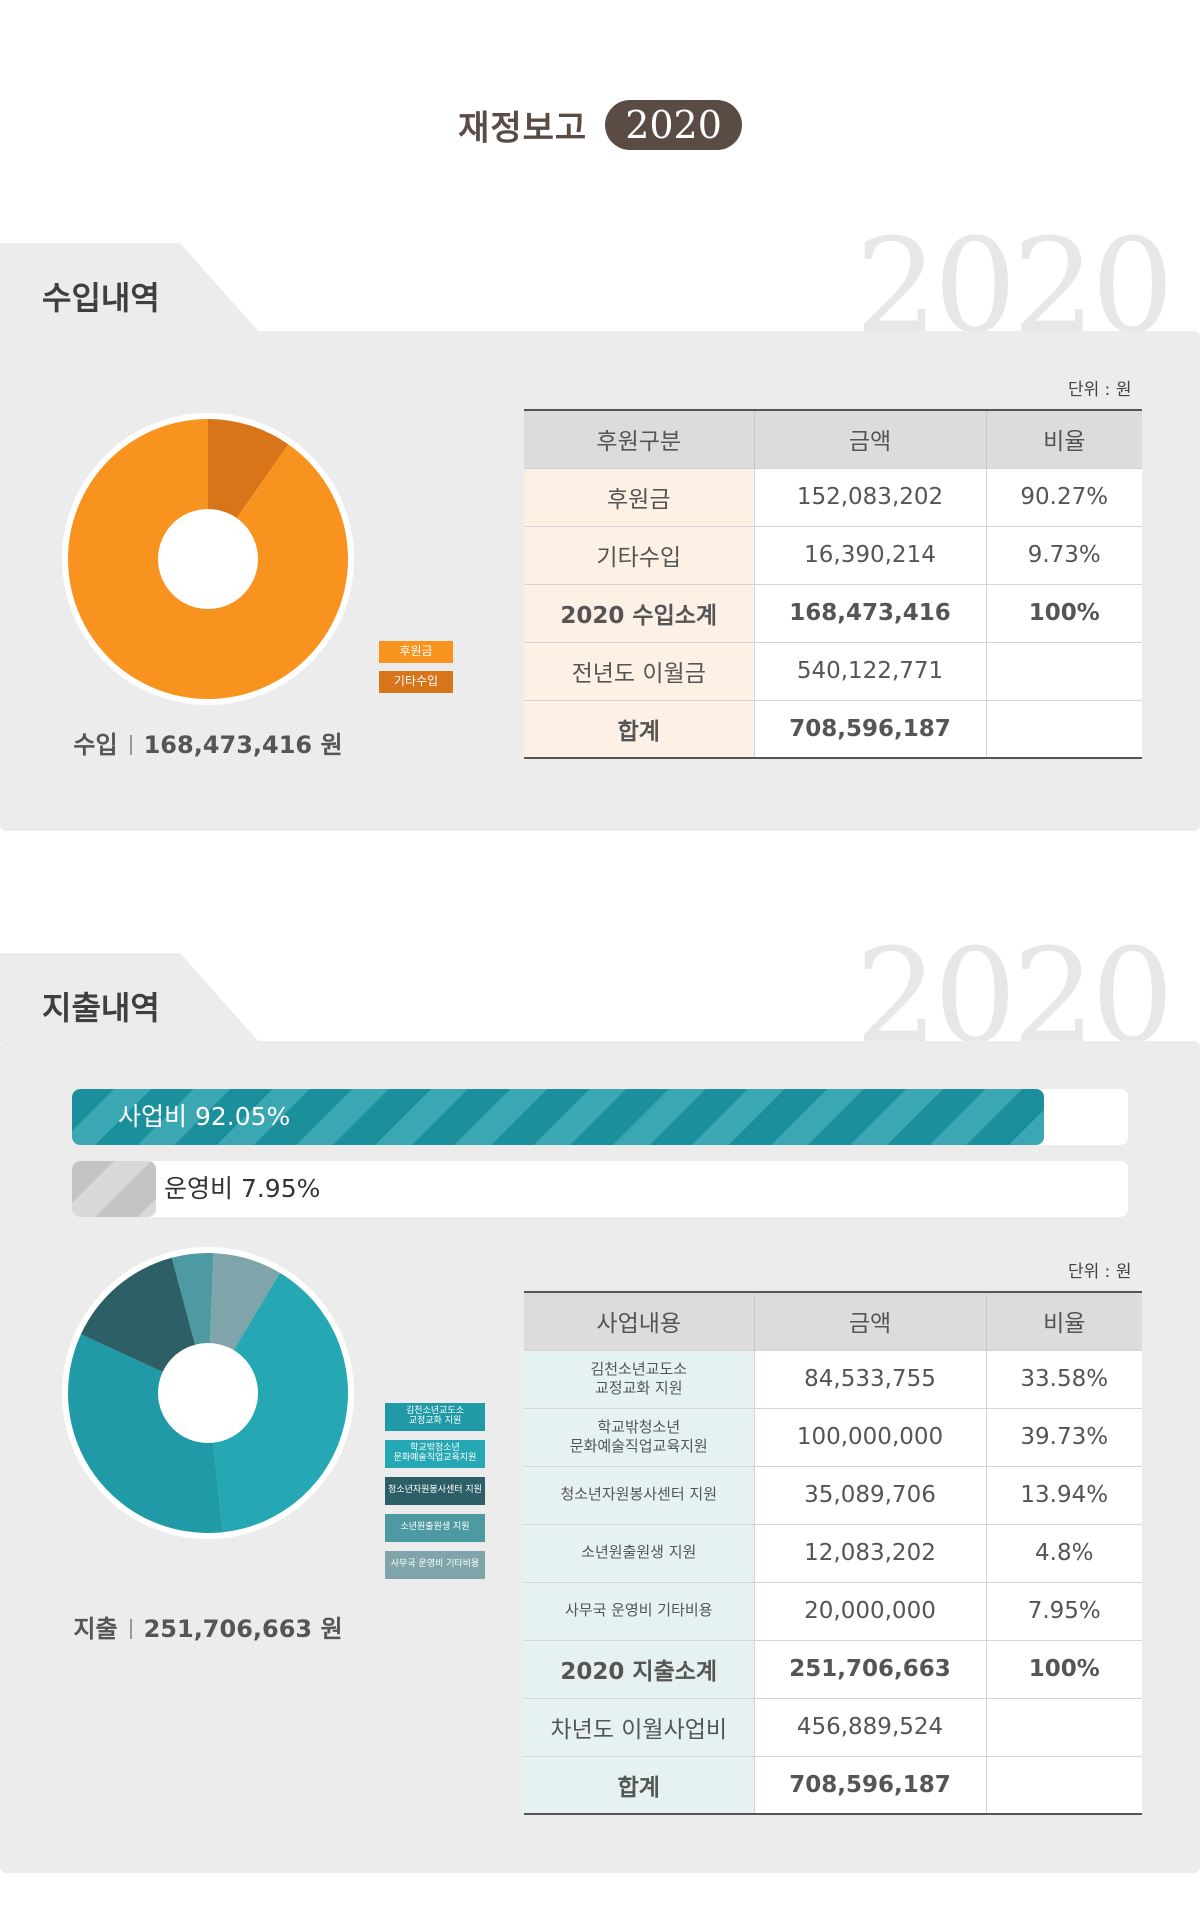 This screenshot has width=1200, height=1930. What do you see at coordinates (639, 1378) in the screenshot?
I see `row-label-cell: 김천소년교도소 교정교화 지원` at bounding box center [639, 1378].